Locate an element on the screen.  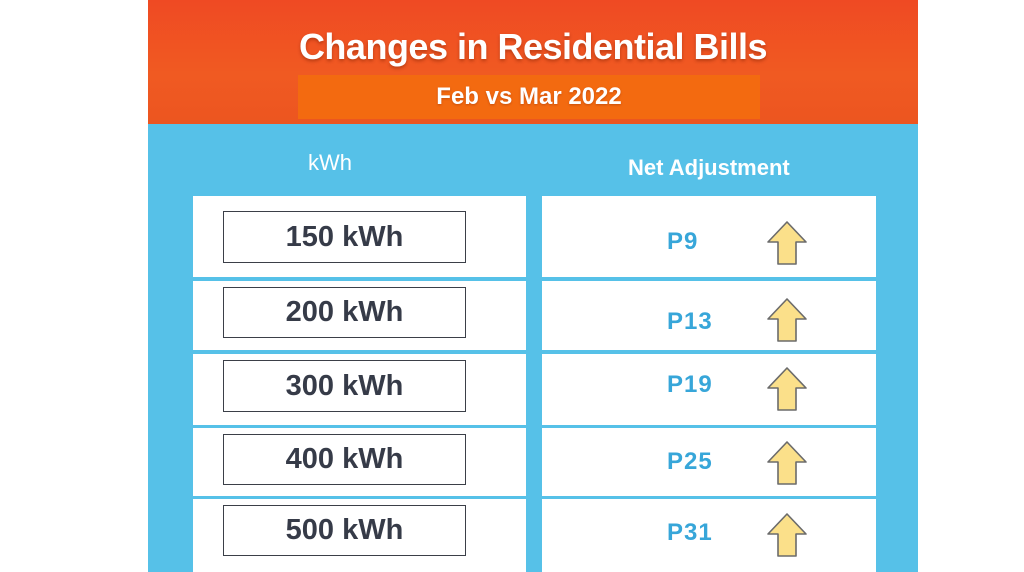
adjustment-row: P25 is located at coordinates (709, 462).